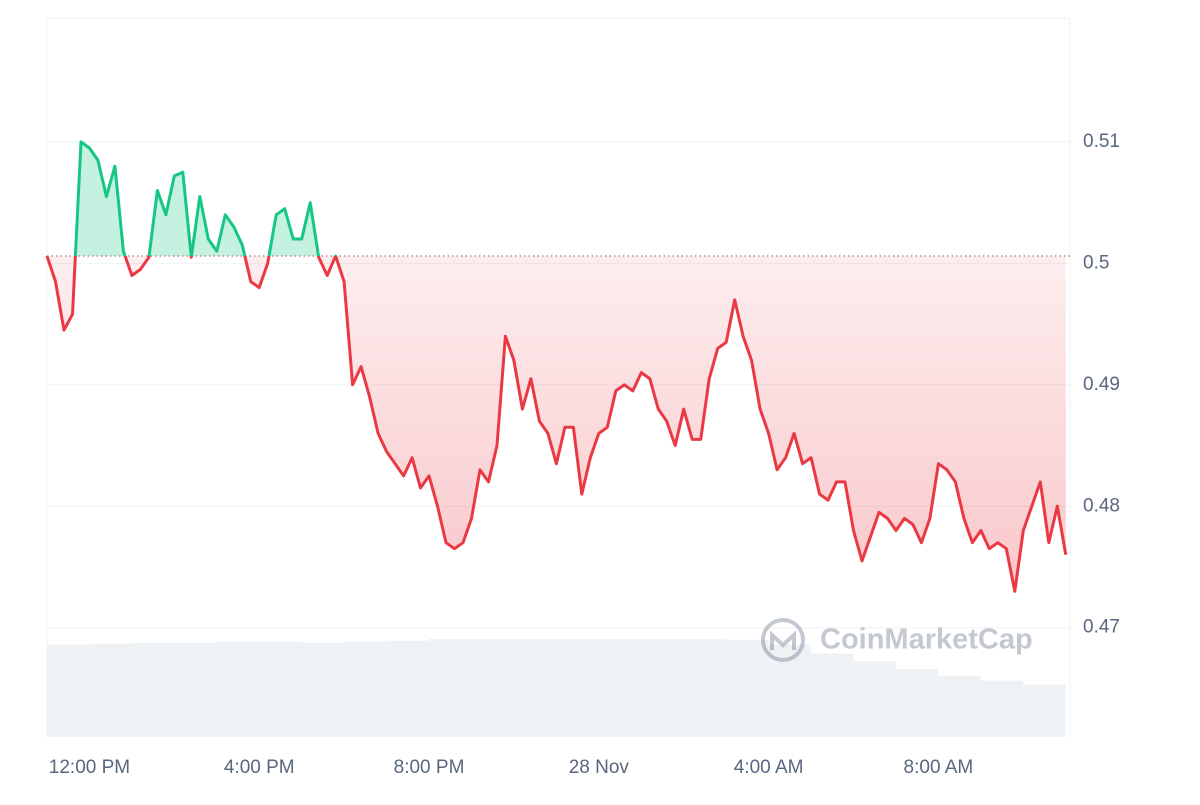 Image resolution: width=1200 pixels, height=805 pixels. I want to click on watermark: CoinMarketCap, so click(897, 640).